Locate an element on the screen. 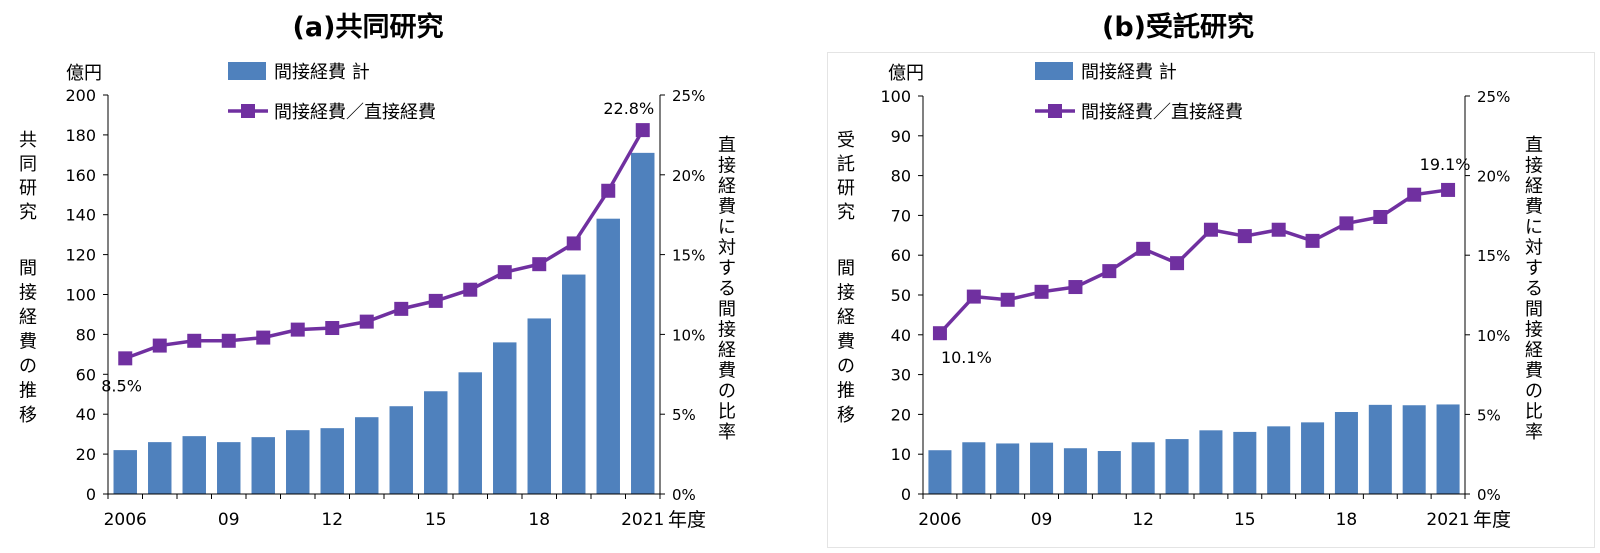 The width and height of the screenshot is (1600, 553). right-tick-label: 15% is located at coordinates (688, 256).